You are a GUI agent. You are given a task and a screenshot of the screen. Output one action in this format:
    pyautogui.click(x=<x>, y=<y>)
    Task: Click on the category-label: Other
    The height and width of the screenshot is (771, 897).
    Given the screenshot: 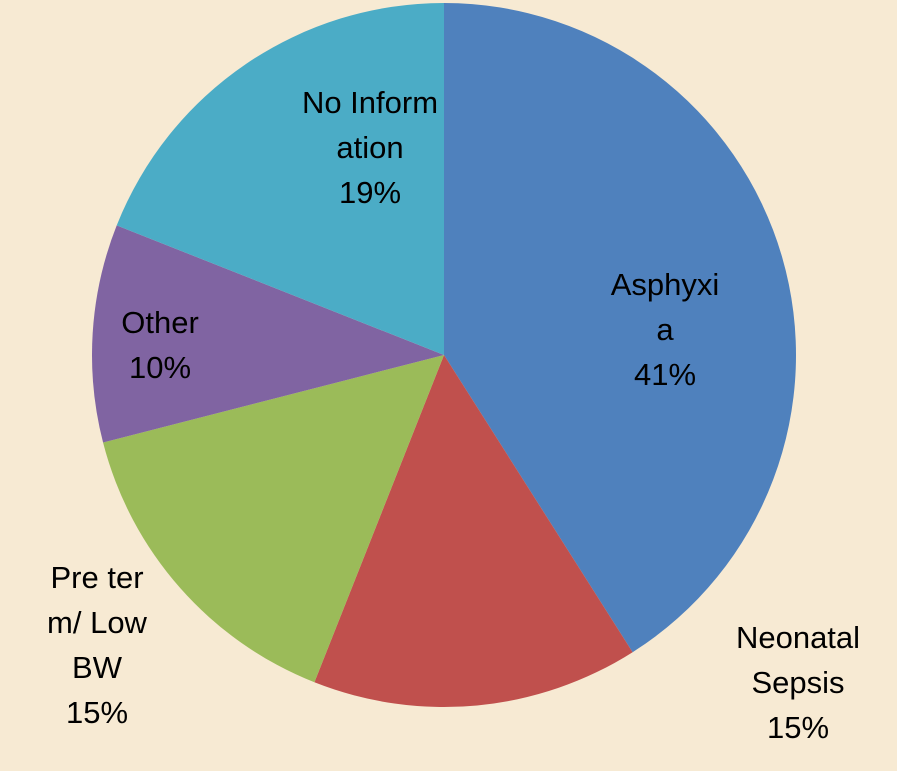 What is the action you would take?
    pyautogui.click(x=160, y=322)
    